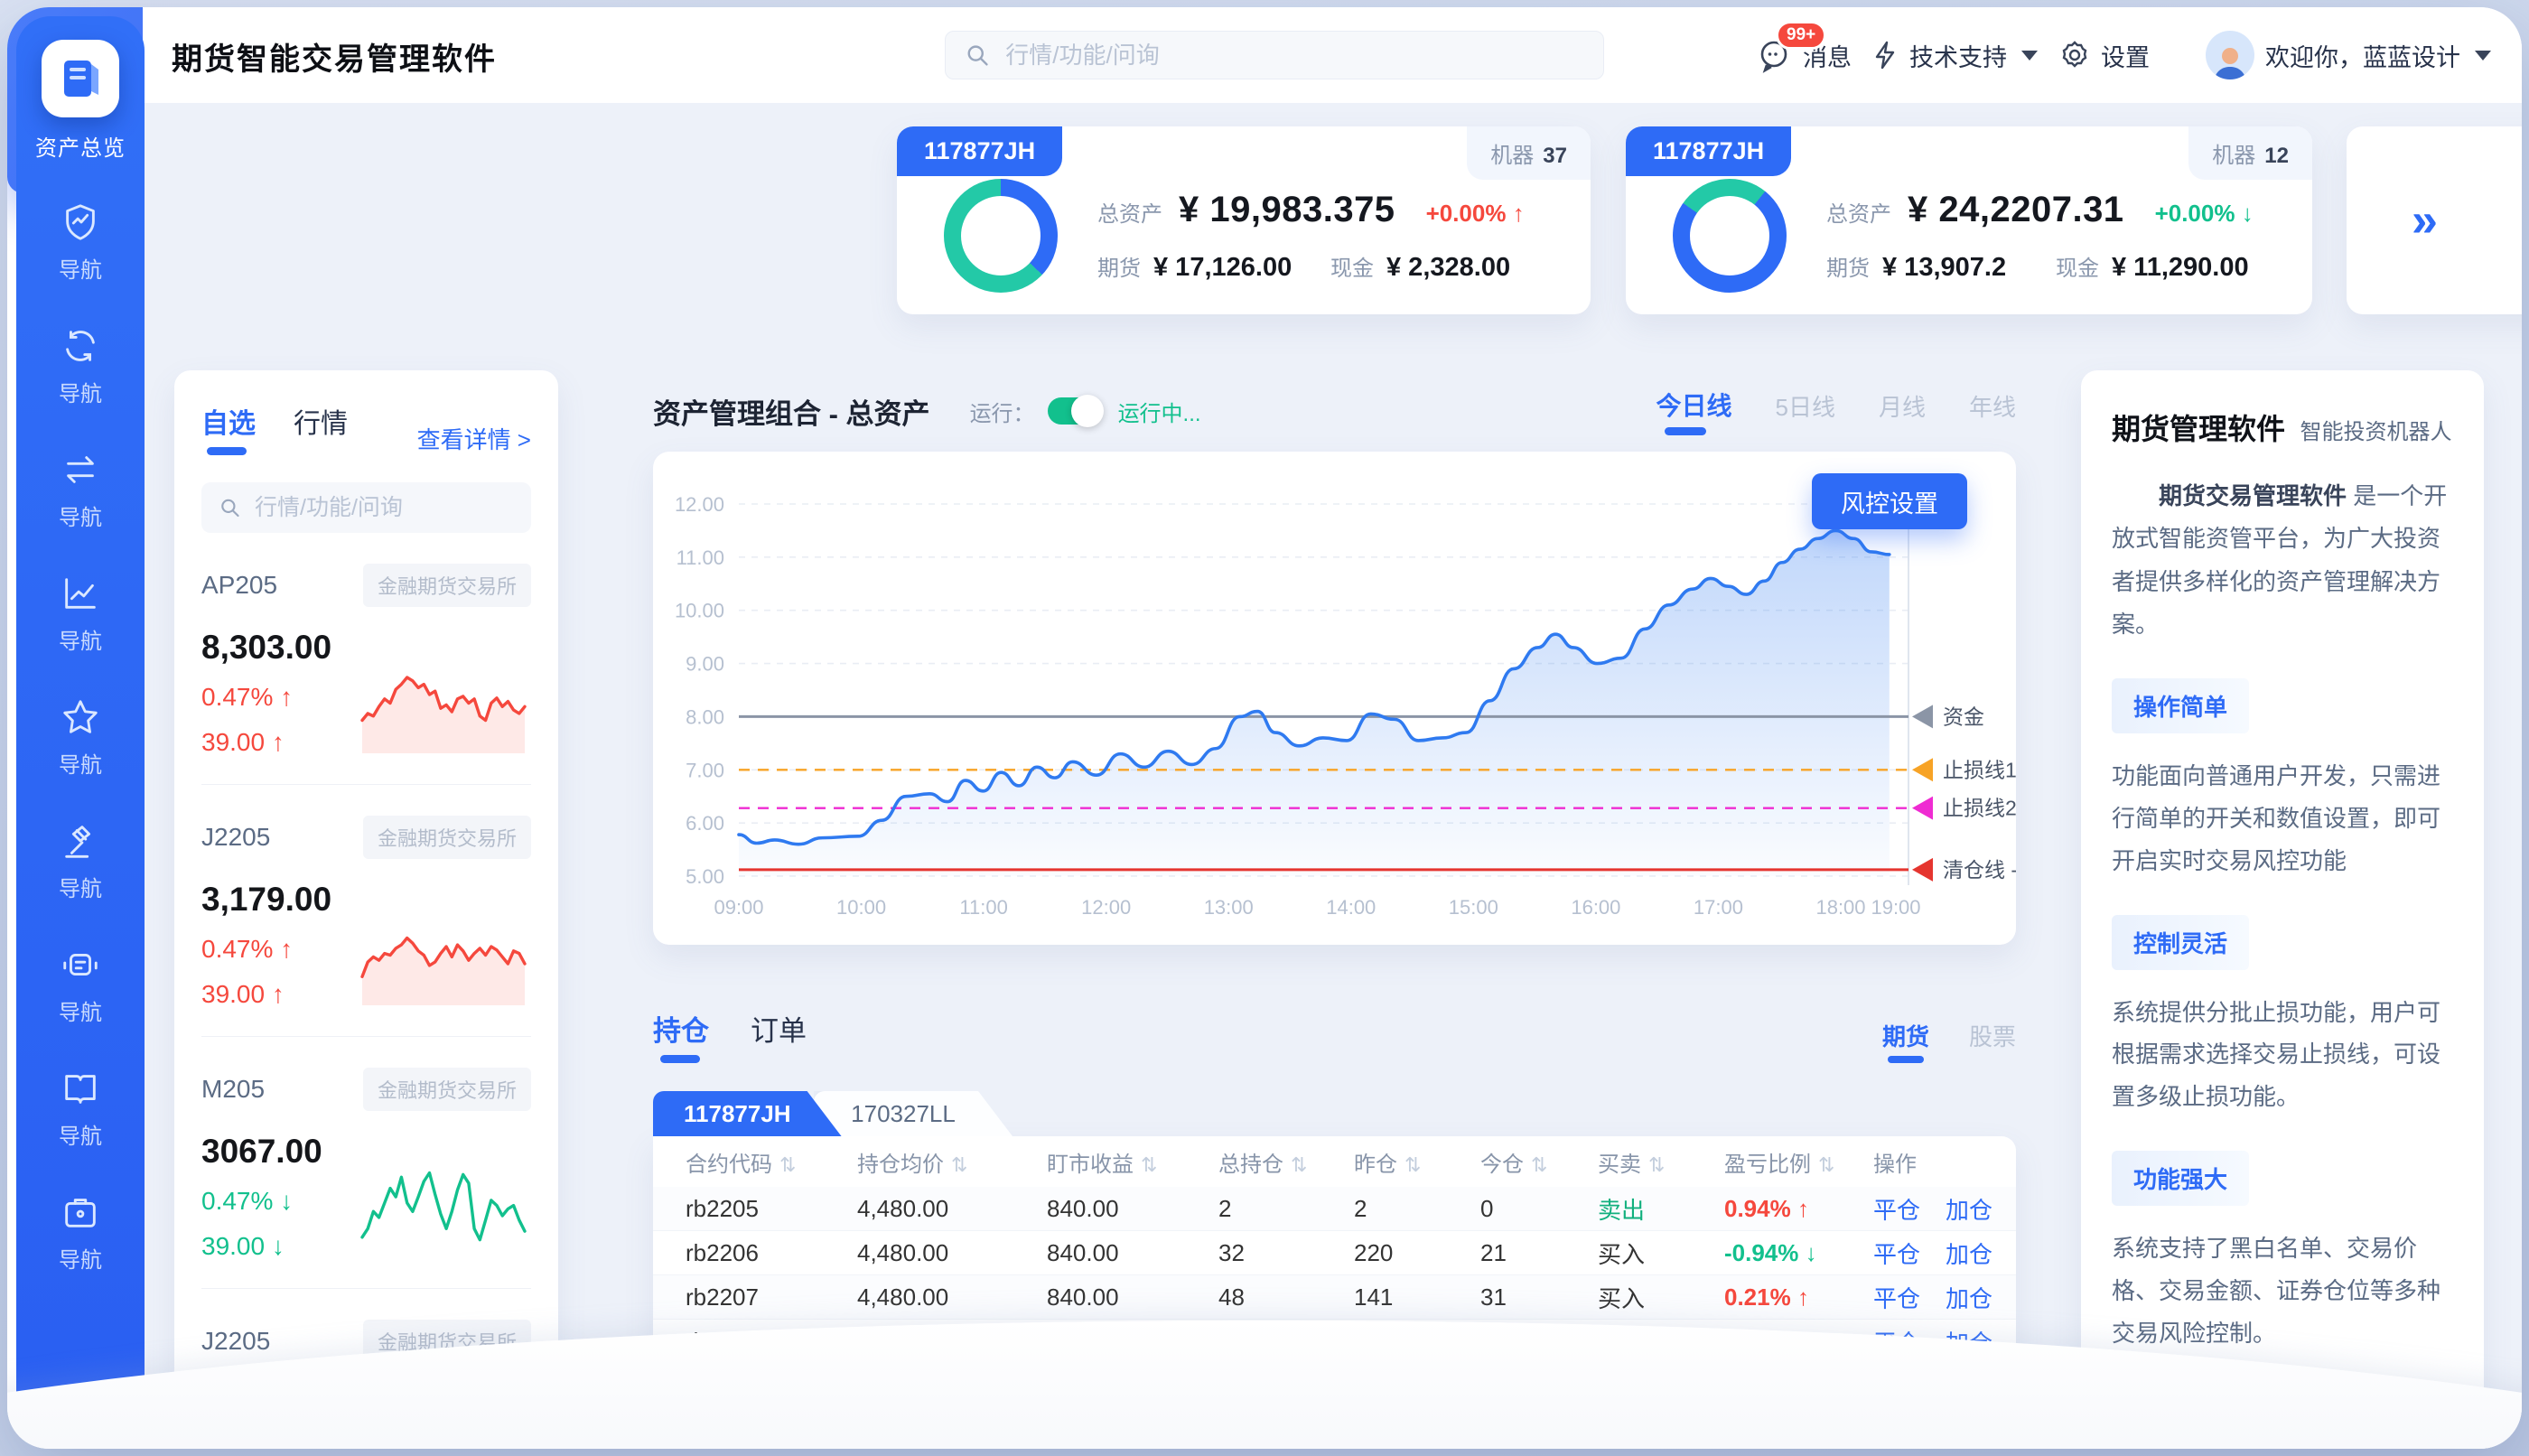  What do you see at coordinates (1334, 1035) in the screenshot?
I see `positions-header: 持仓 订单 期货 股票` at bounding box center [1334, 1035].